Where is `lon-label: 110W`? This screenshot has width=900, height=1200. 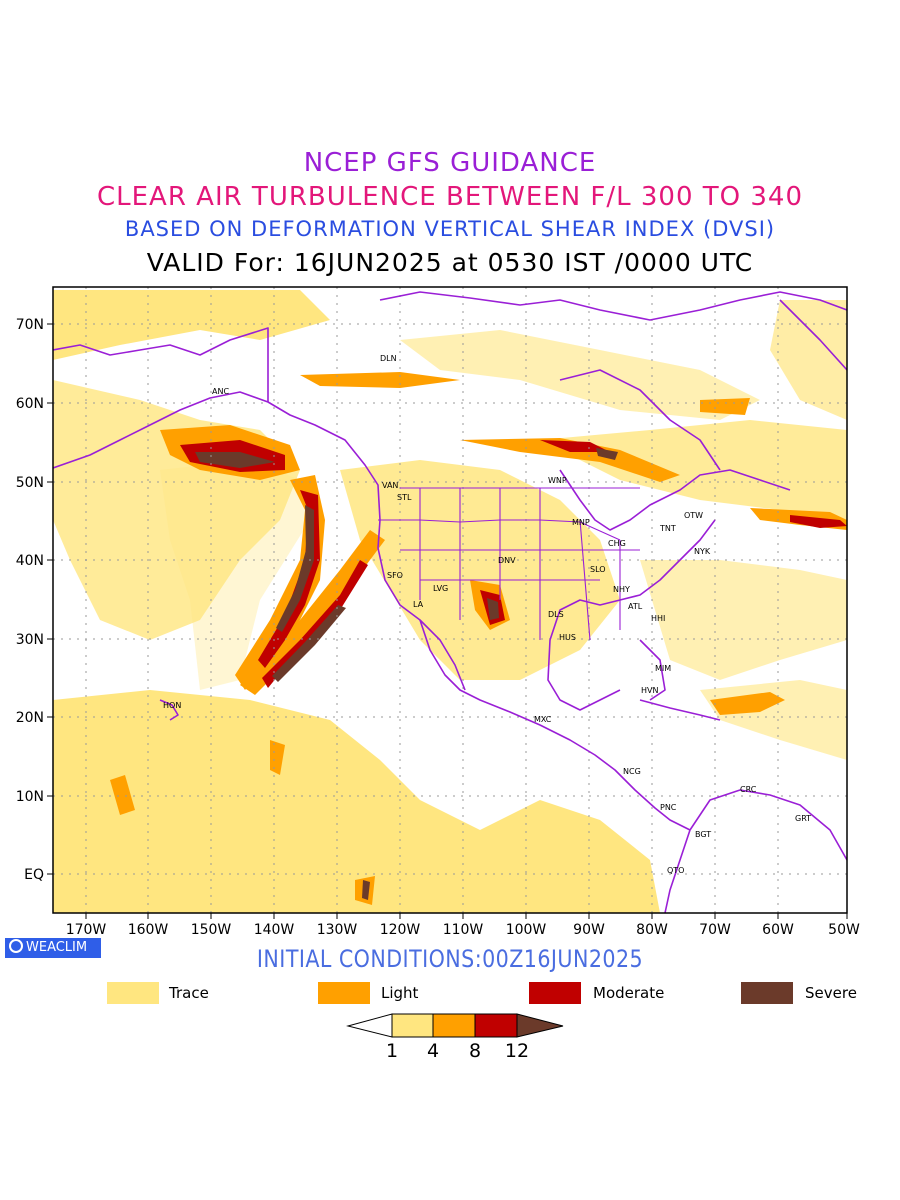 lon-label: 110W is located at coordinates (463, 930).